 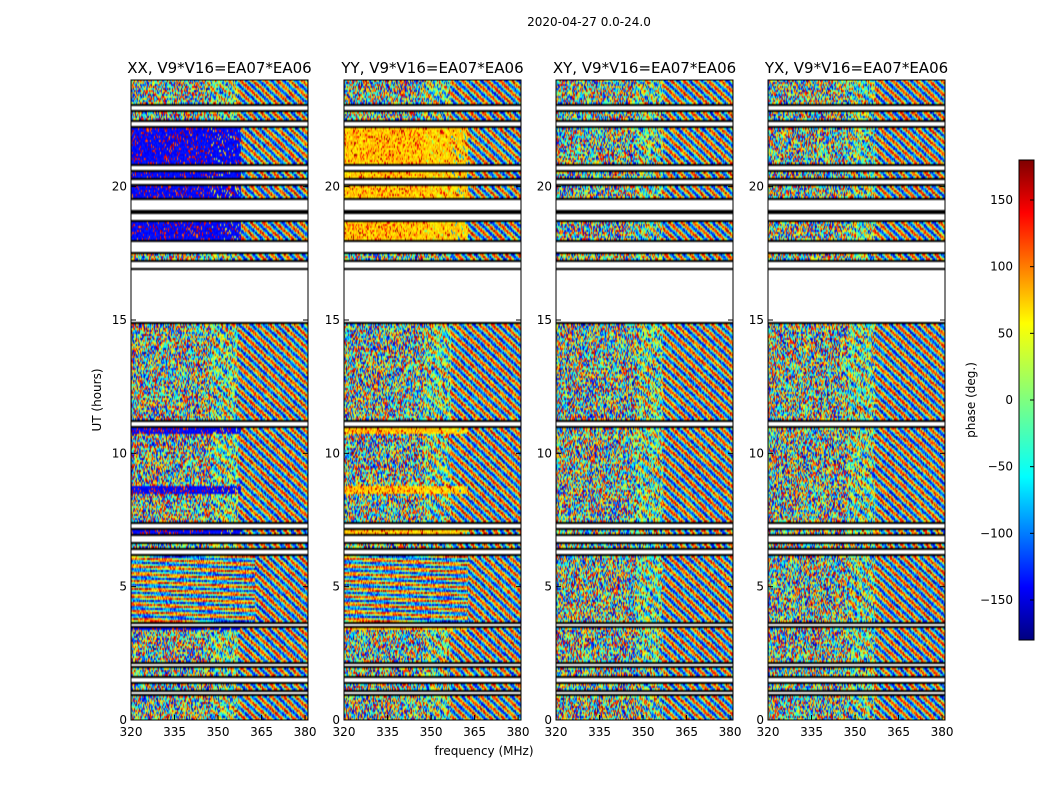 What do you see at coordinates (1000, 467) in the screenshot?
I see `colorbar-tick-label: −50` at bounding box center [1000, 467].